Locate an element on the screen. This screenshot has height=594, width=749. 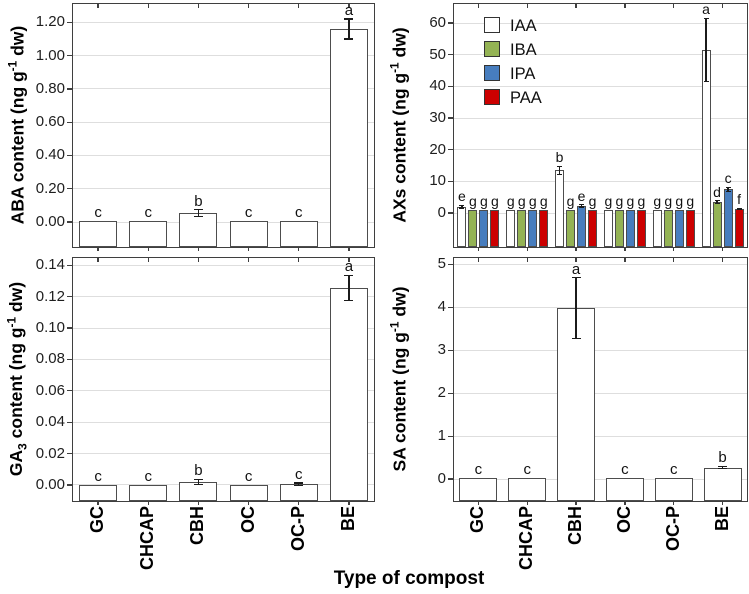
y-tick-label: 0.80 is located at coordinates (50, 88).